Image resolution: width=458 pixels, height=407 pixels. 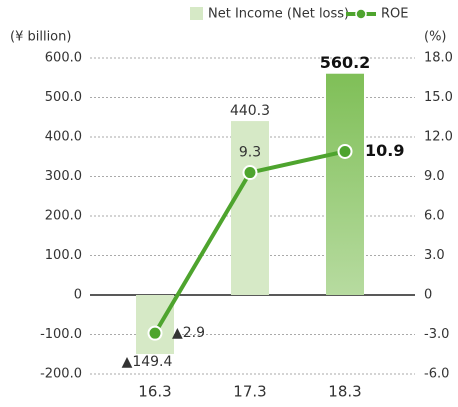 What do you see at coordinates (40, 37) in the screenshot?
I see `y-axis-label: (¥ billion)` at bounding box center [40, 37].